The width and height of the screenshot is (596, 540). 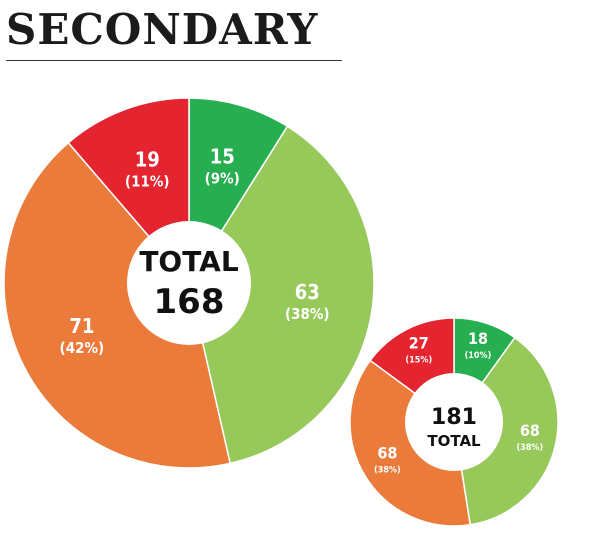 I want to click on donut-0-slice-3-percent: (11%), so click(x=147, y=181).